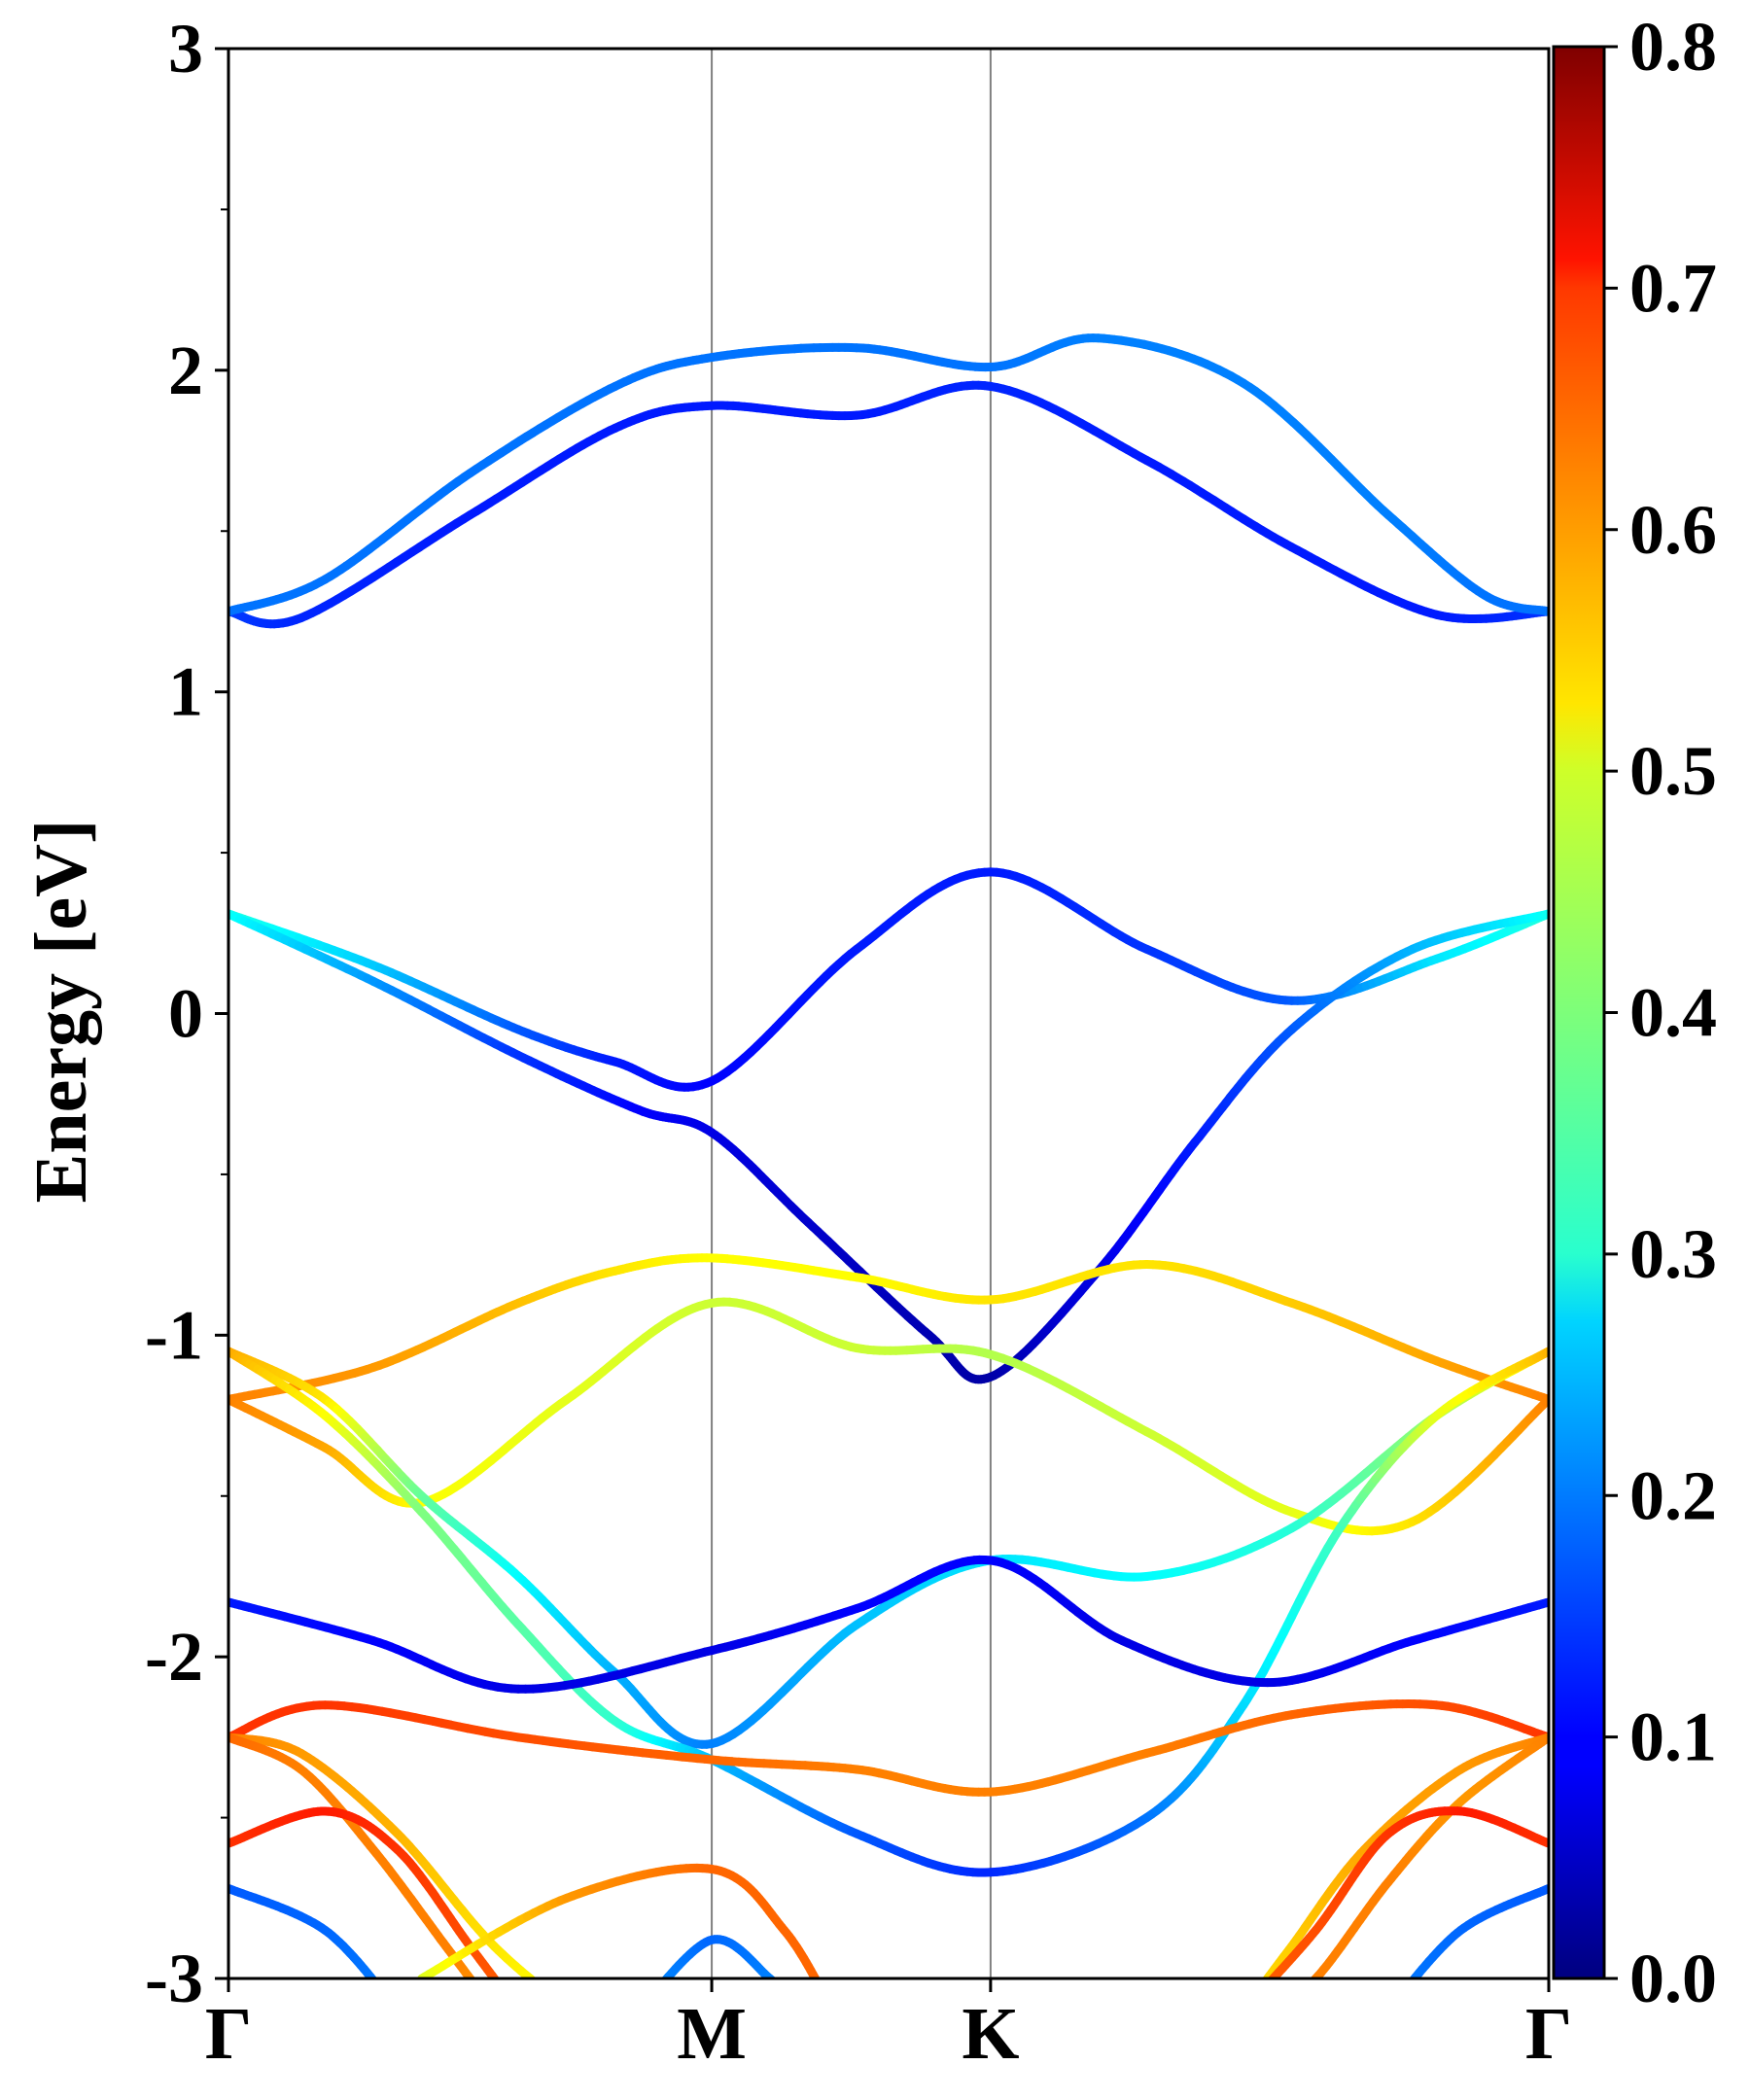 The width and height of the screenshot is (1750, 2100). Describe the element at coordinates (186, 1013) in the screenshot. I see `y-axis-ticks: 3 2 1 0 -1 -2 -3` at that location.